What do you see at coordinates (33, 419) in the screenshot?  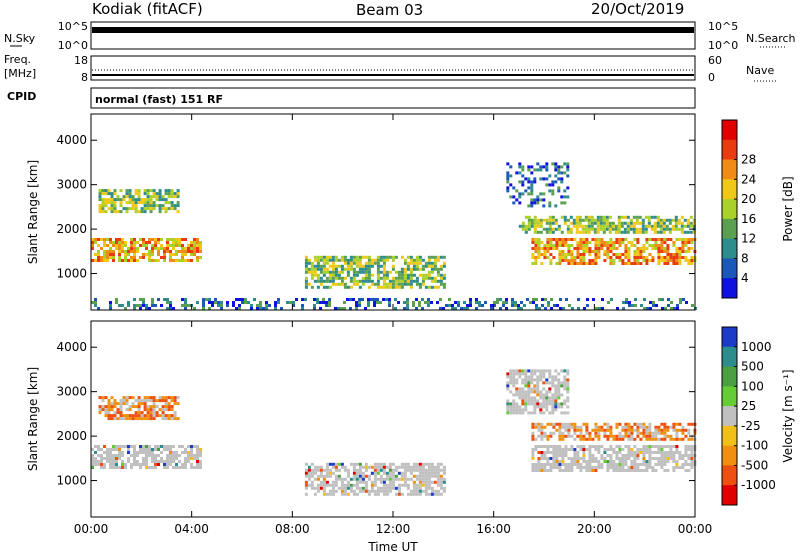 I see `y-axis-label: Slant Range [km]` at bounding box center [33, 419].